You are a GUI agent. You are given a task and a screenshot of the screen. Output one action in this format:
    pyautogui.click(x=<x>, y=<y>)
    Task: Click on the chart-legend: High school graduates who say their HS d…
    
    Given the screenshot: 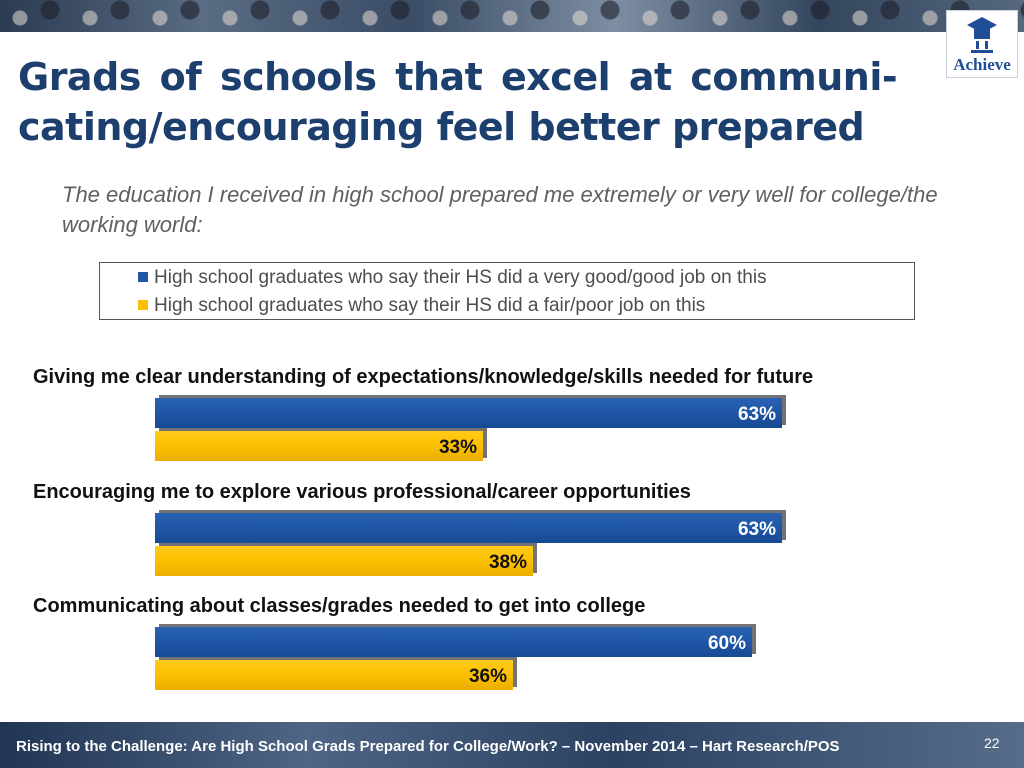 What is the action you would take?
    pyautogui.click(x=507, y=291)
    